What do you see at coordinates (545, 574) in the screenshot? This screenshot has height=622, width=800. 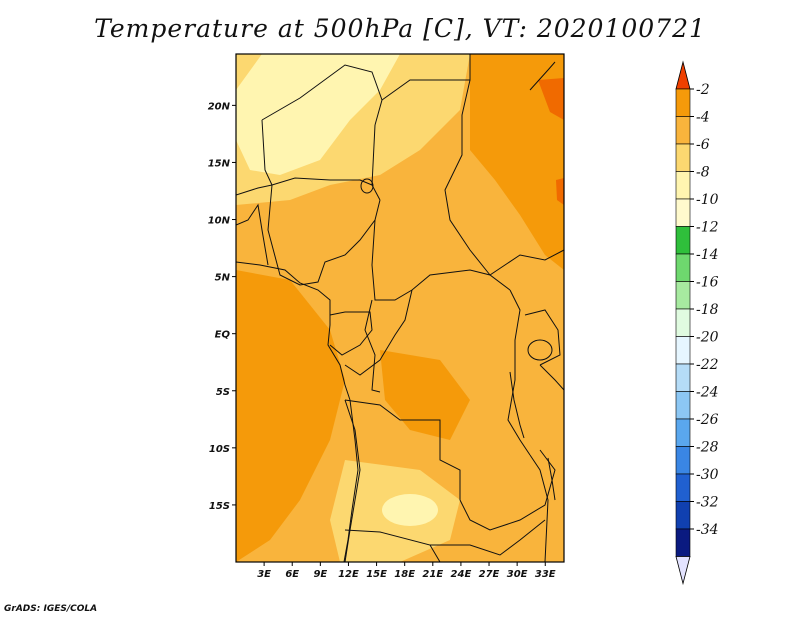 I see `x-tick-label: 33E` at bounding box center [545, 574].